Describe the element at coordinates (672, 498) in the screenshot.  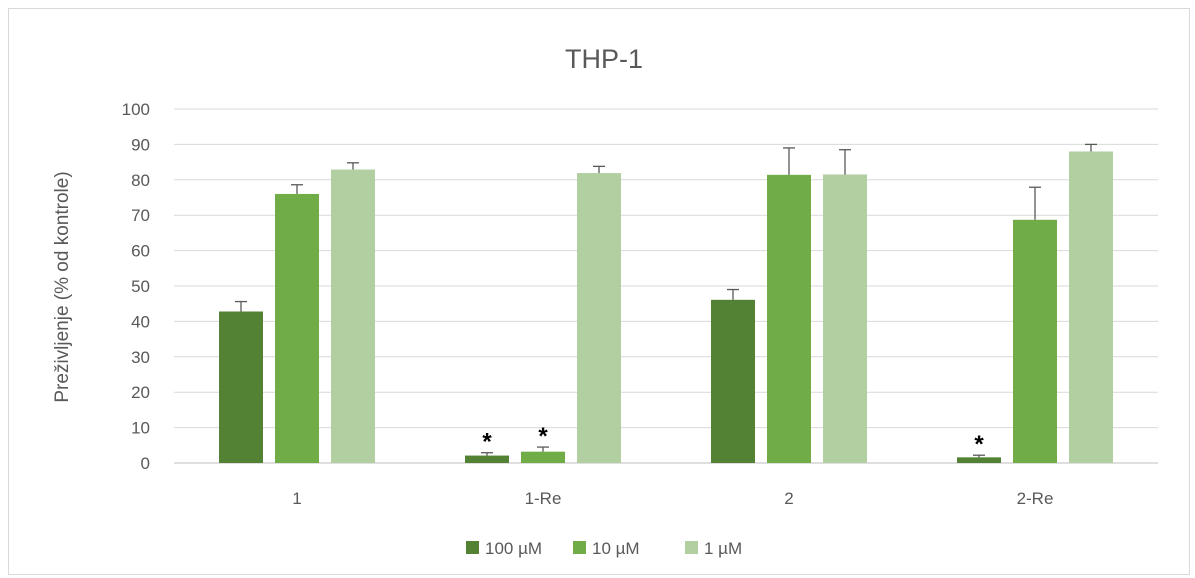
I see `x-axis-ticks: 1 1-Re 2 2-Re` at that location.